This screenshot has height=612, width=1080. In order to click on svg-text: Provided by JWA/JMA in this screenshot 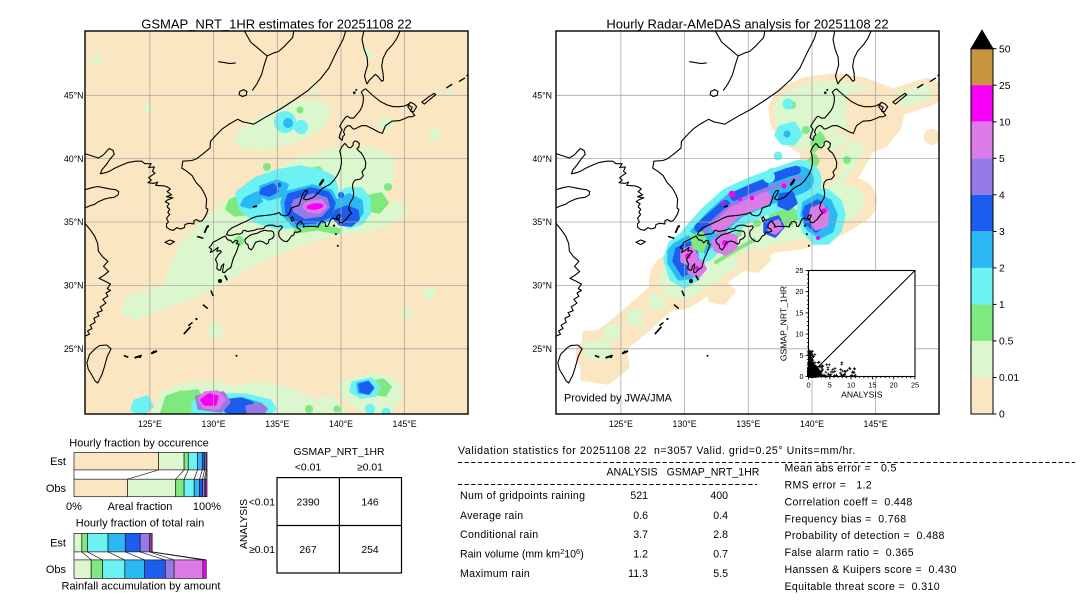, I will do `click(618, 399)`.